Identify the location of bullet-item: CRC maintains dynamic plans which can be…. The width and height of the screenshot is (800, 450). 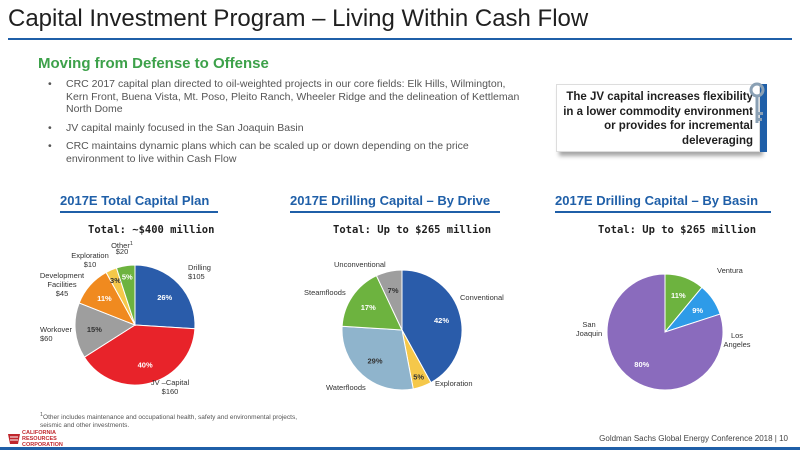
(288, 152).